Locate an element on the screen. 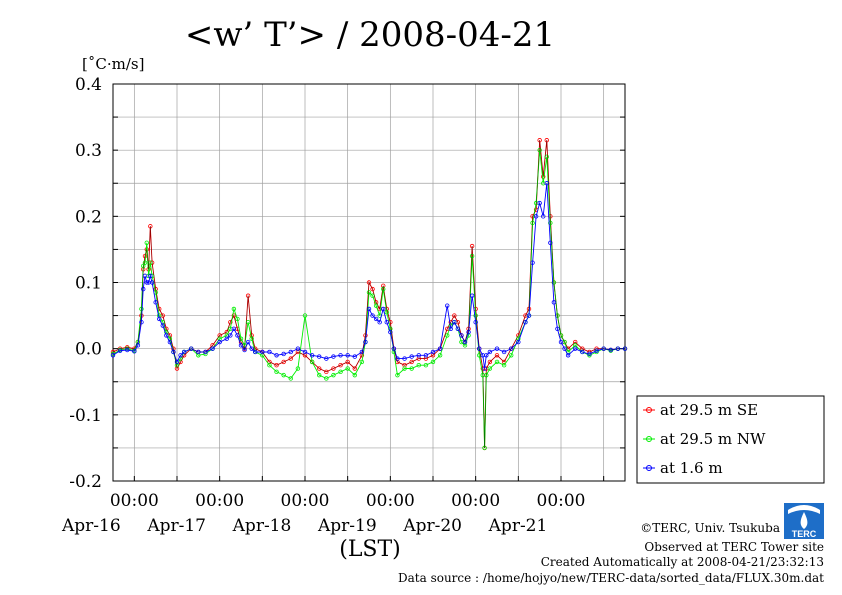  chart-title: <w’ T’> / 2008-04-21 is located at coordinates (370, 35).